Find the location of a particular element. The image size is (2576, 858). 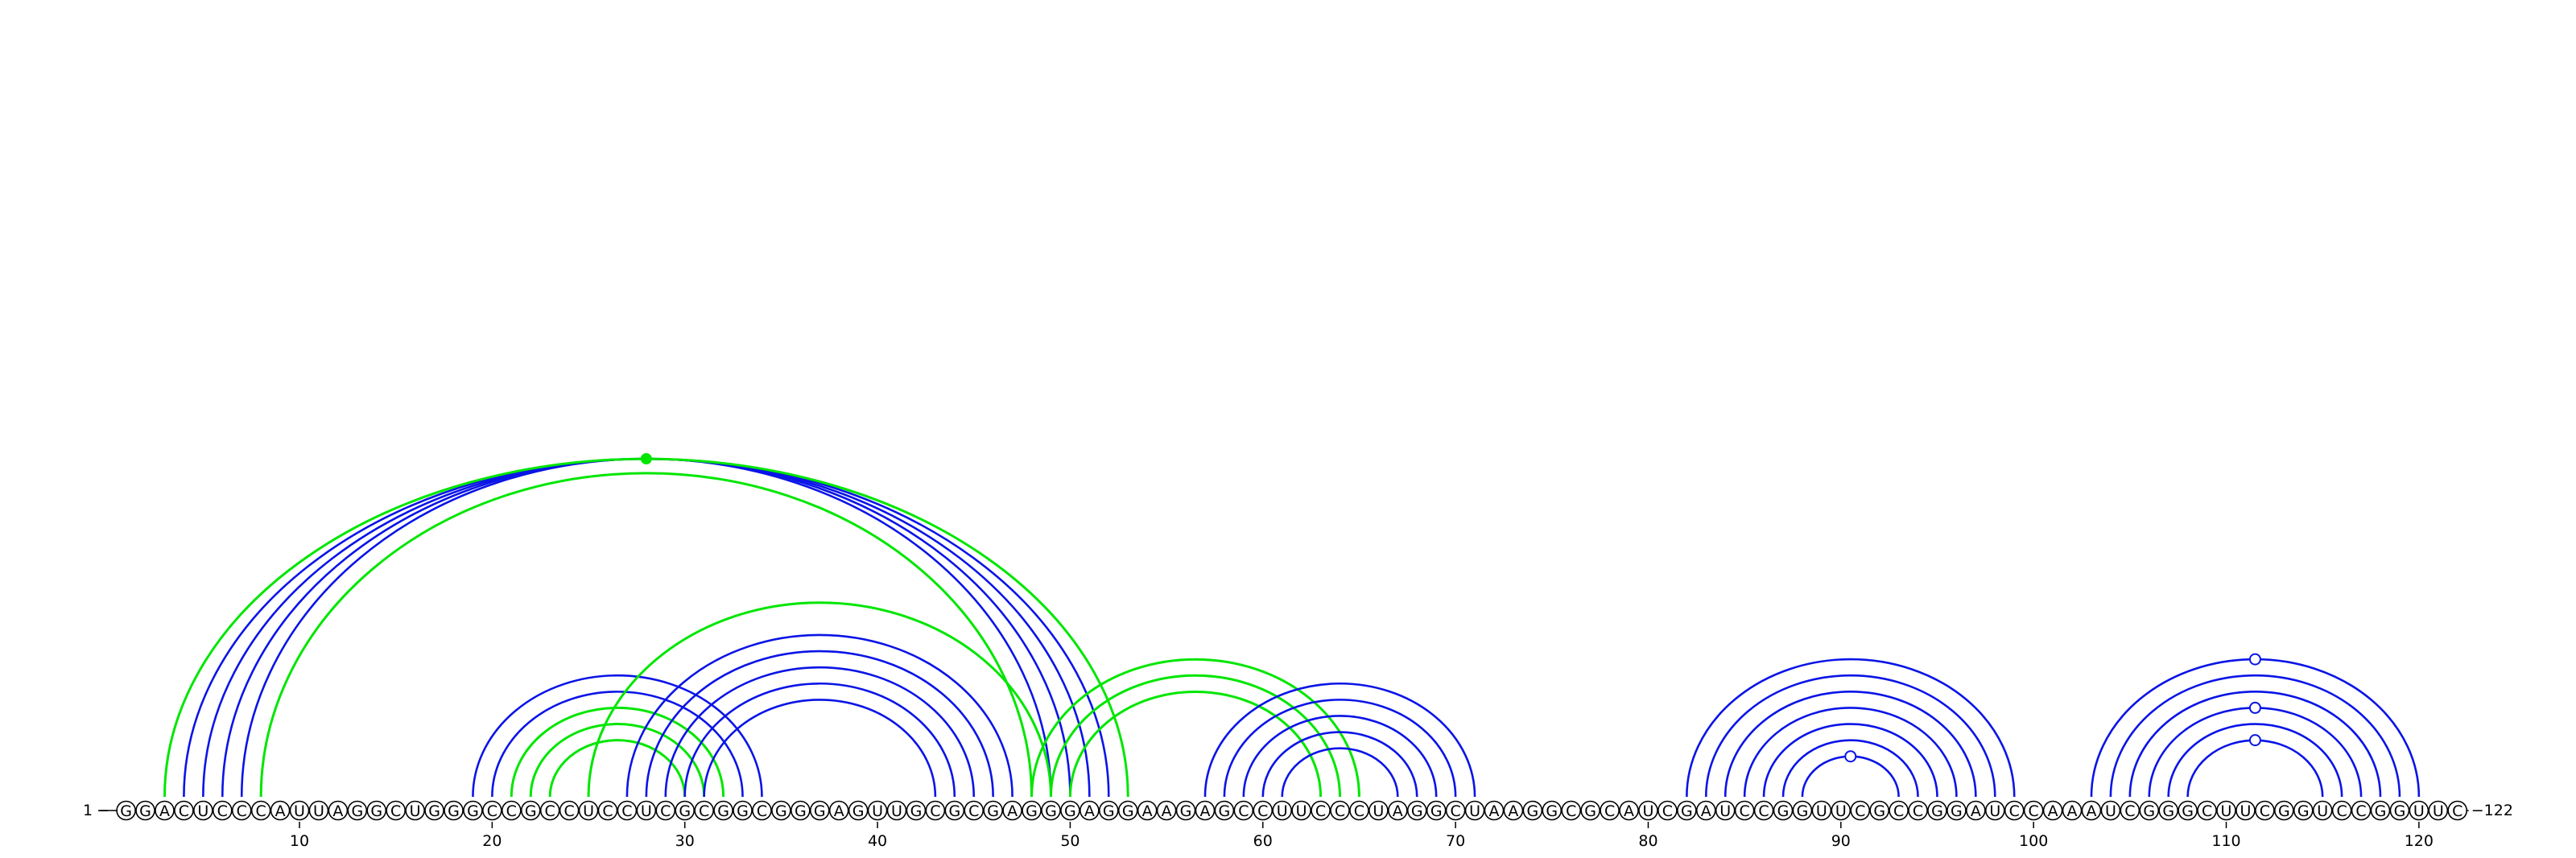

nucleotide-86: C is located at coordinates (1764, 811).